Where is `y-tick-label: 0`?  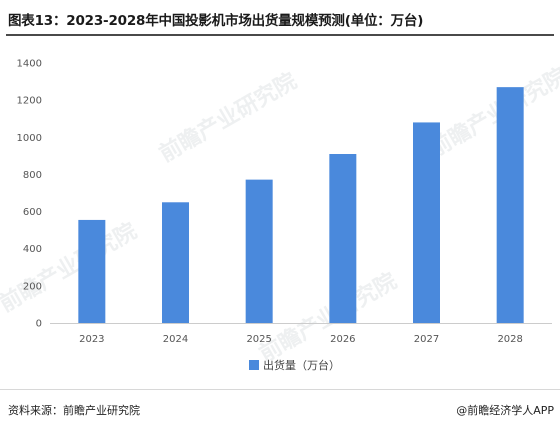
y-tick-label: 0 is located at coordinates (39, 324).